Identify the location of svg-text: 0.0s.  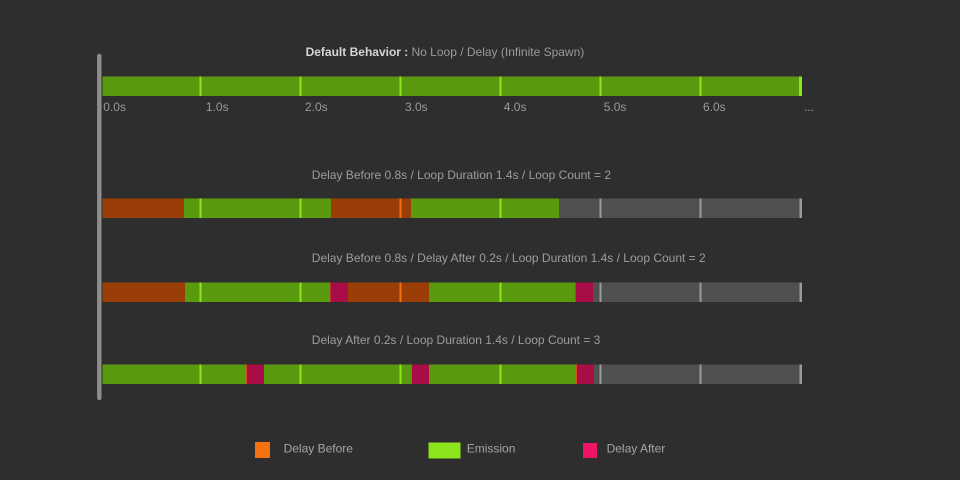
(114, 107).